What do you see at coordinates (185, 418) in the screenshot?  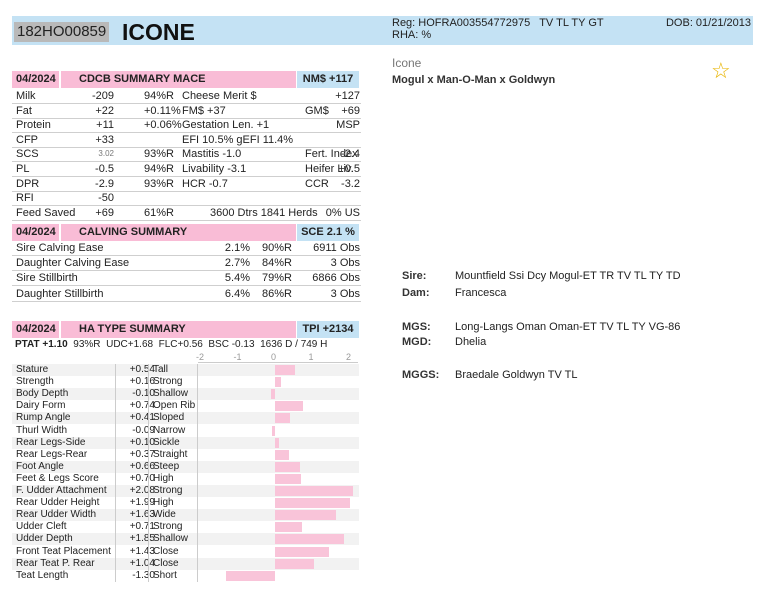 I see `trait-row: Rump Angle +0.41 Sloped` at bounding box center [185, 418].